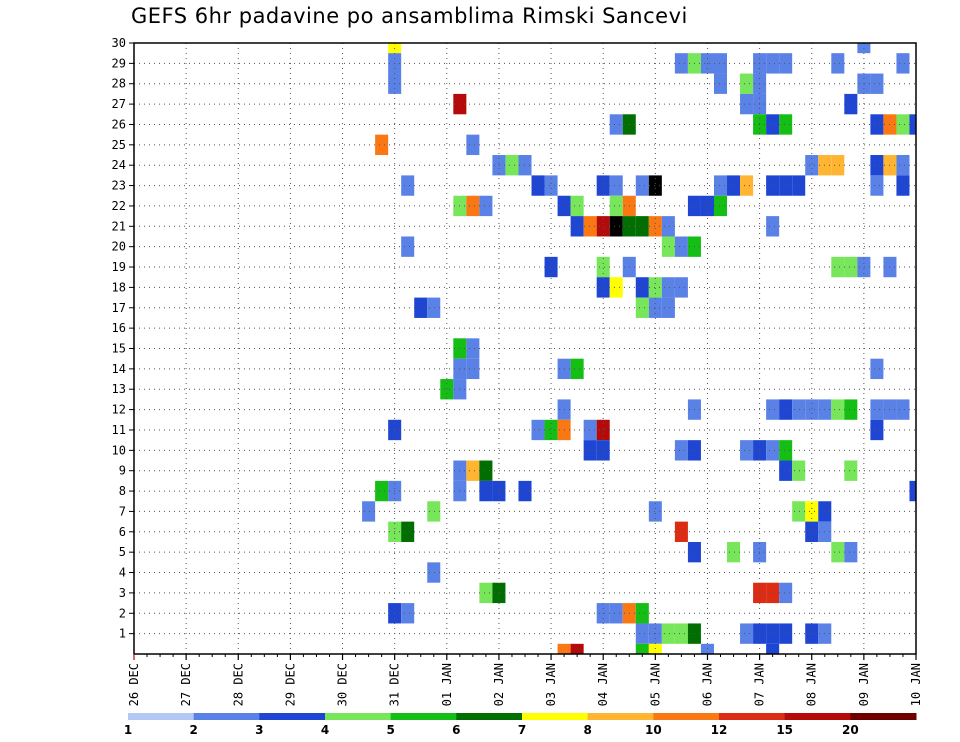 This screenshot has width=960, height=742. Describe the element at coordinates (119, 104) in the screenshot. I see `y-tick-label: 27` at that location.